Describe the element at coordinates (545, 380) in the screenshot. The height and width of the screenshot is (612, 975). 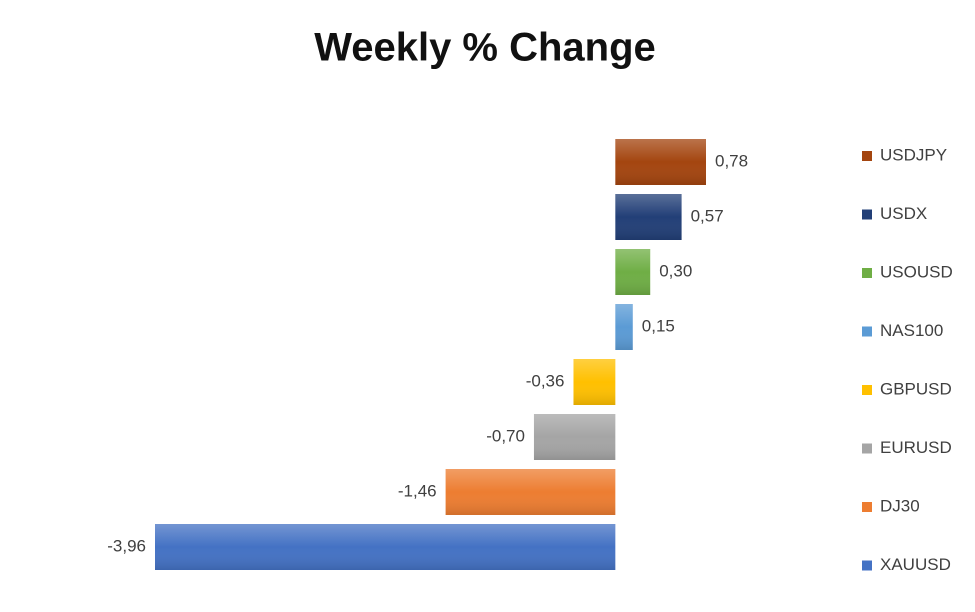
I see `data-label: -0,36` at that location.